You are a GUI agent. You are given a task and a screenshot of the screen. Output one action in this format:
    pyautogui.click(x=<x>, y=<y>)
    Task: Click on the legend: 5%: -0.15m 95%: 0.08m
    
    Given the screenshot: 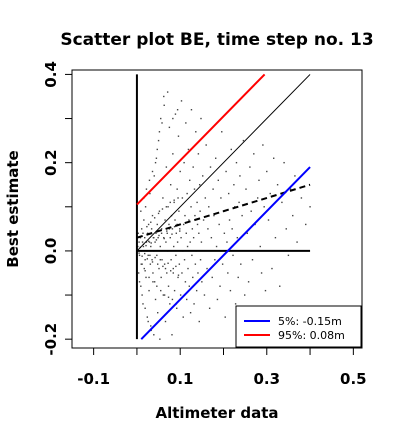 What is the action you would take?
    pyautogui.click(x=298, y=326)
    